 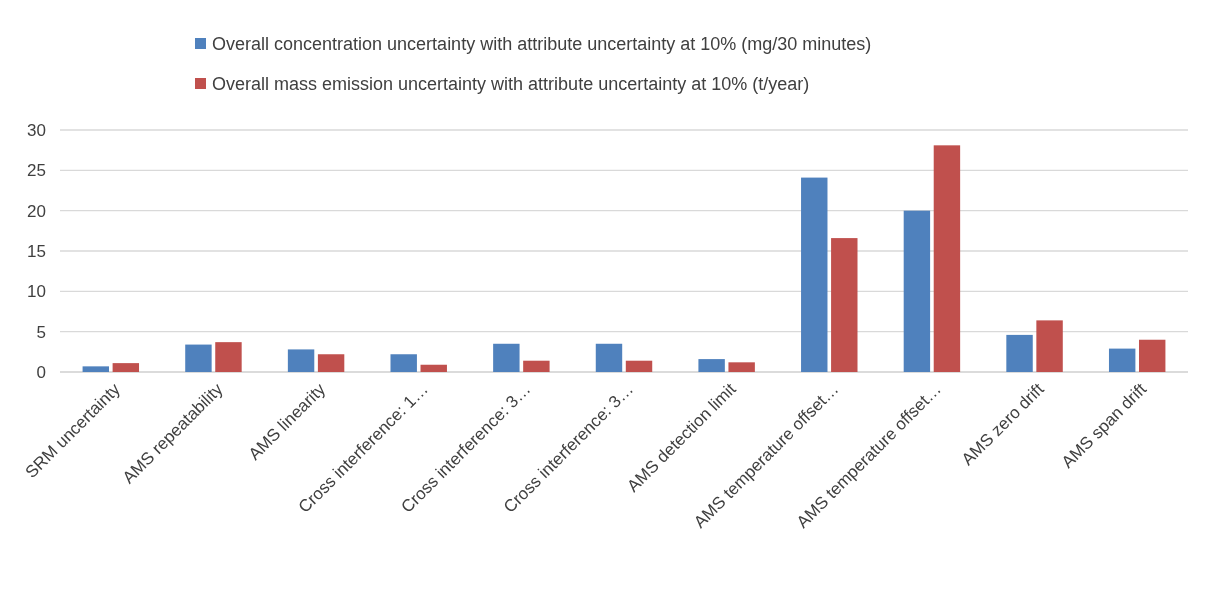 I want to click on y-tick-label: 5, so click(x=41, y=332).